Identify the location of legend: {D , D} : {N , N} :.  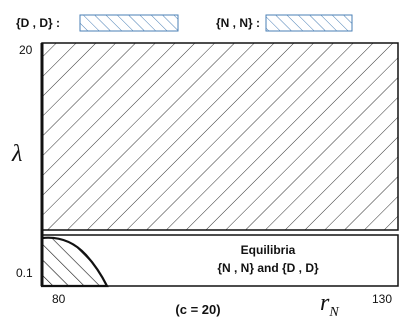
(184, 23).